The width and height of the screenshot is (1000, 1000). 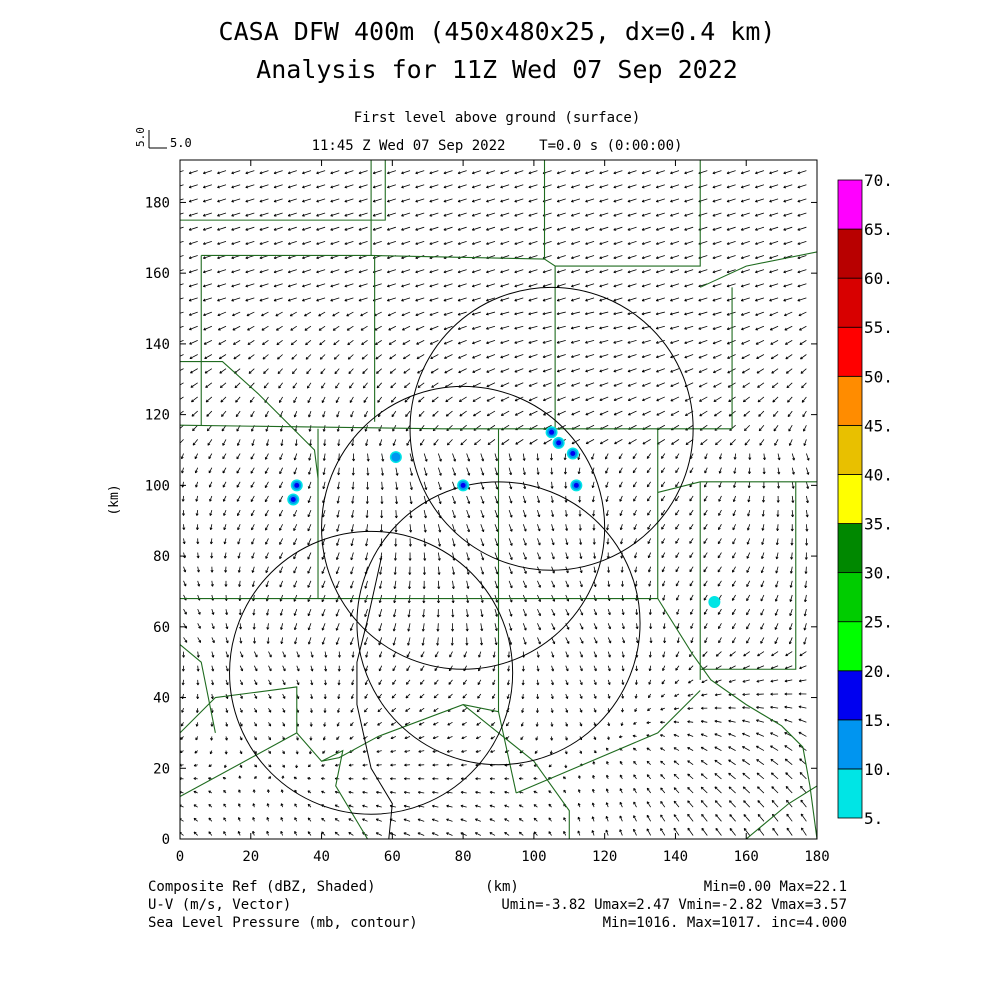 What do you see at coordinates (161, 628) in the screenshot?
I see `y-tick-label: 60` at bounding box center [161, 628].